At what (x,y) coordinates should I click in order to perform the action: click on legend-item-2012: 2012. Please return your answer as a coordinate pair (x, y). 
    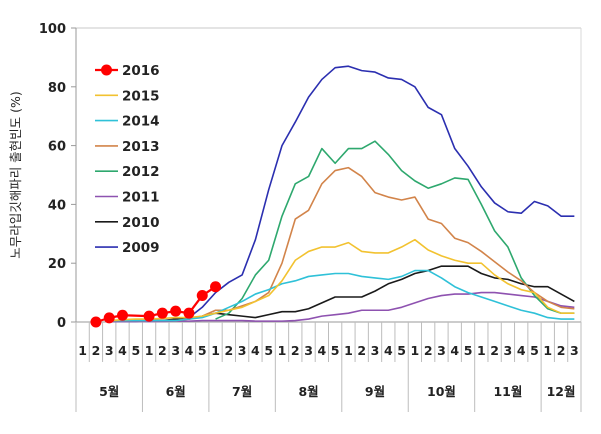
    Looking at the image, I should click on (127, 172).